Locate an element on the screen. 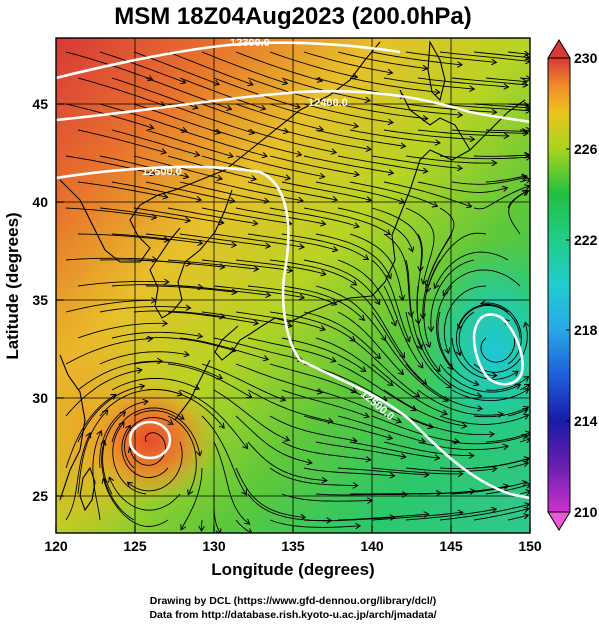 This screenshot has width=599, height=625. chart-title: MSM 18Z04Aug2023 (200.0hPa) is located at coordinates (292, 16).